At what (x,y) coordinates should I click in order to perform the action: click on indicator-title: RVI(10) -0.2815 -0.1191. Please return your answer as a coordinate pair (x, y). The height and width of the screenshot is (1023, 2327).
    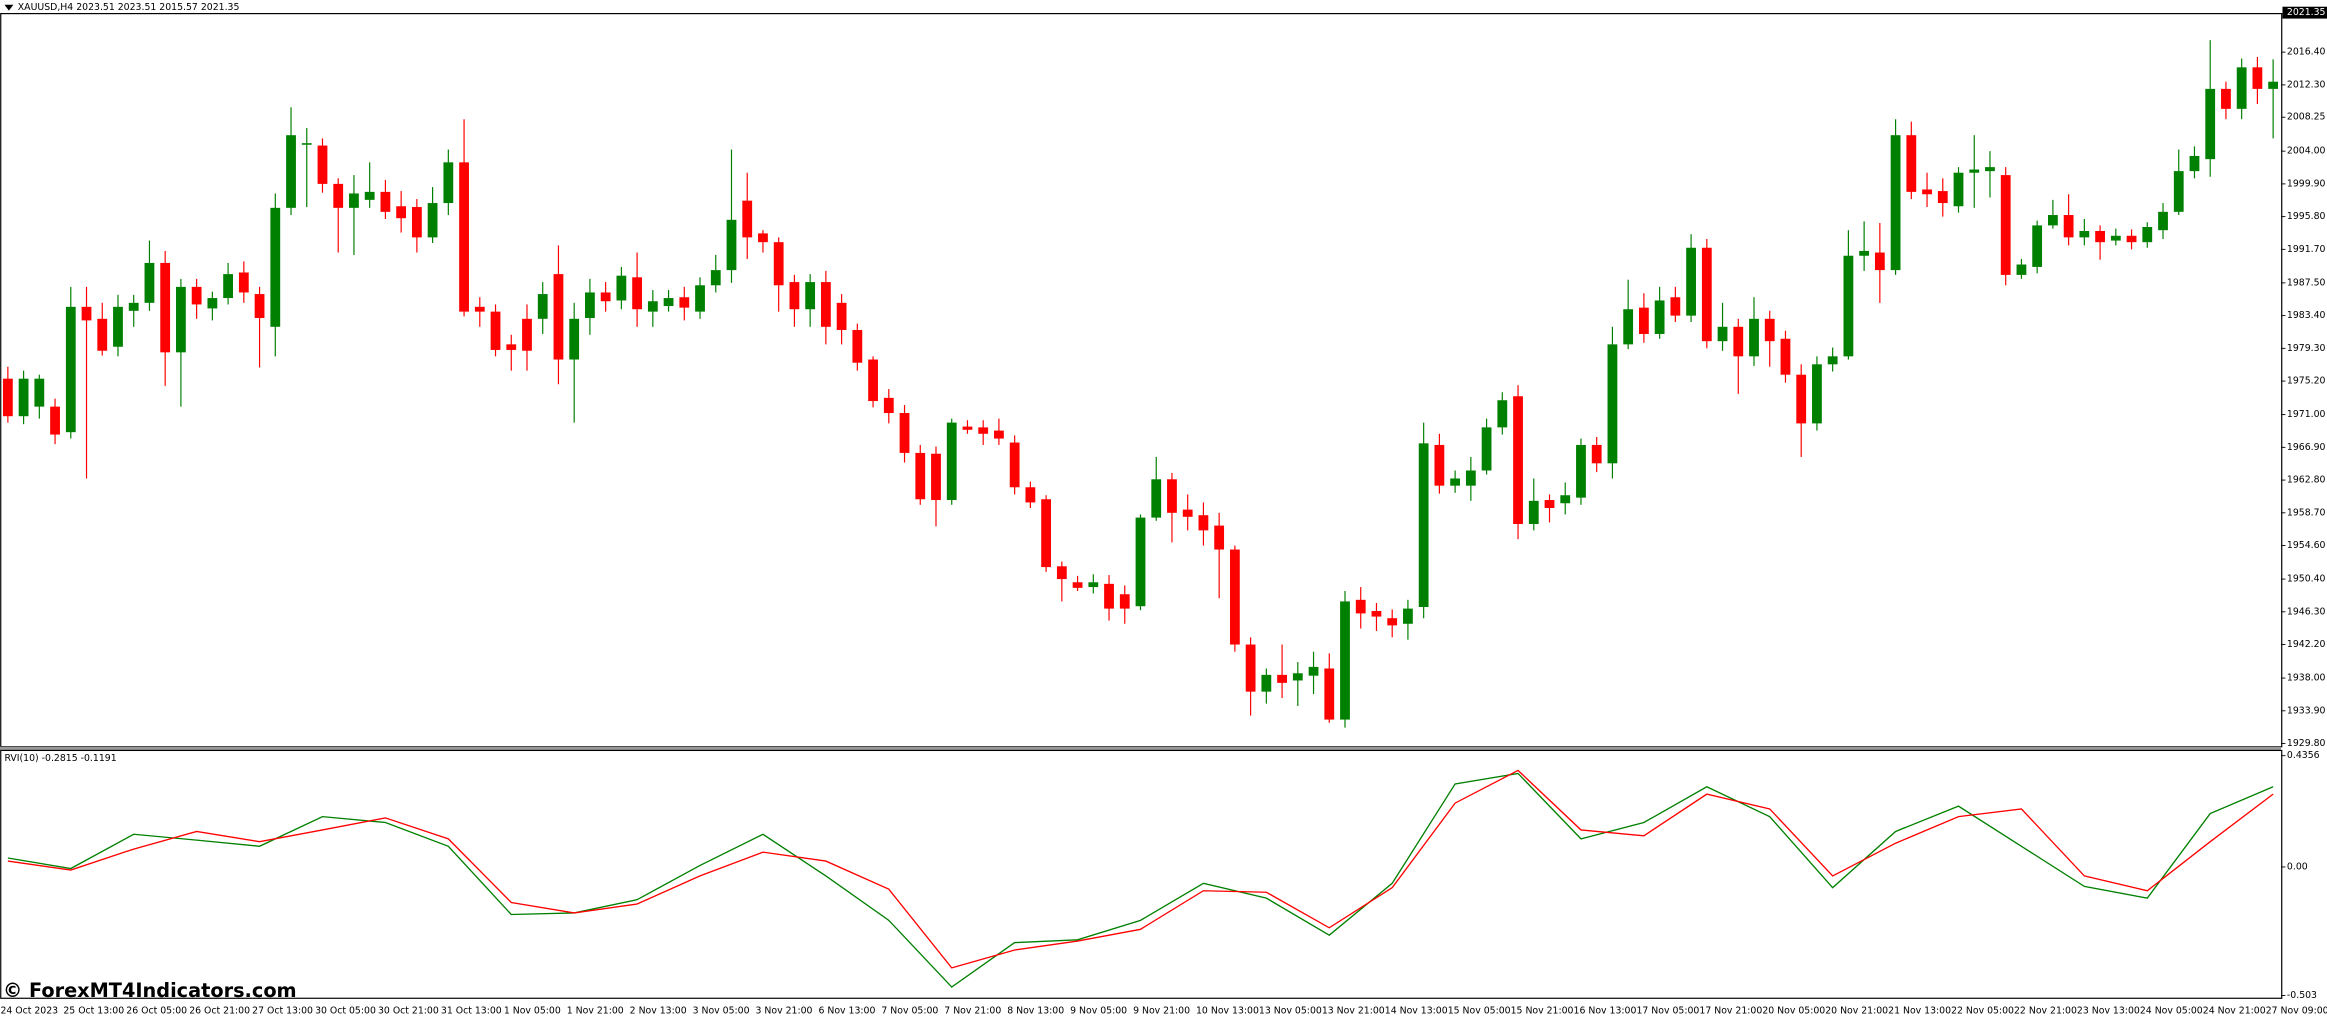
    Looking at the image, I should click on (60, 758).